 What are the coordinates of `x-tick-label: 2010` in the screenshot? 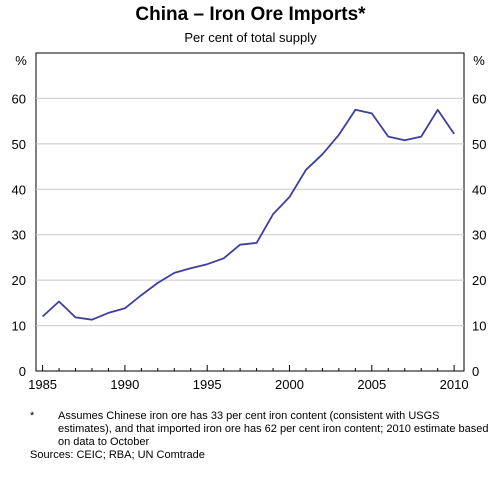 It's located at (454, 384).